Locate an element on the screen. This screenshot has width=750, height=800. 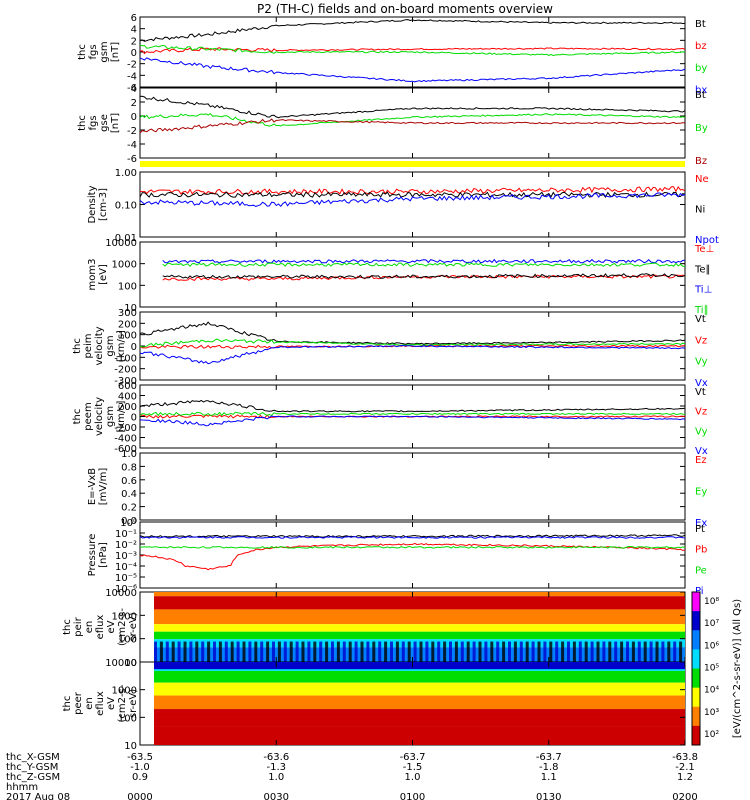
y-tick-label: 0.2 is located at coordinates (129, 508).